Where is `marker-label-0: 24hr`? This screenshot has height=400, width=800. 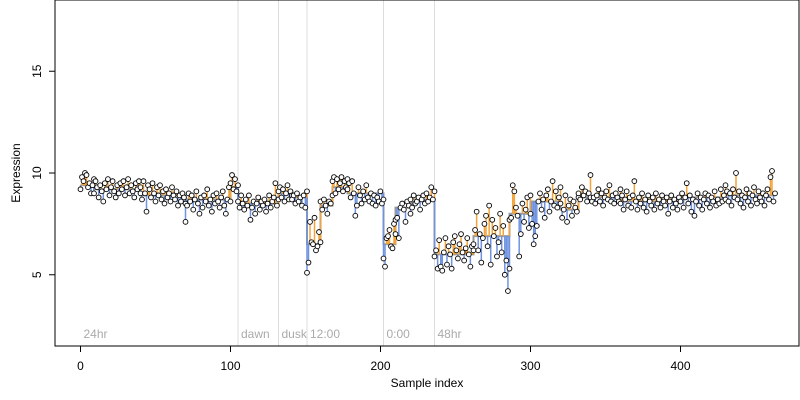
marker-label-0: 24hr is located at coordinates (96, 334).